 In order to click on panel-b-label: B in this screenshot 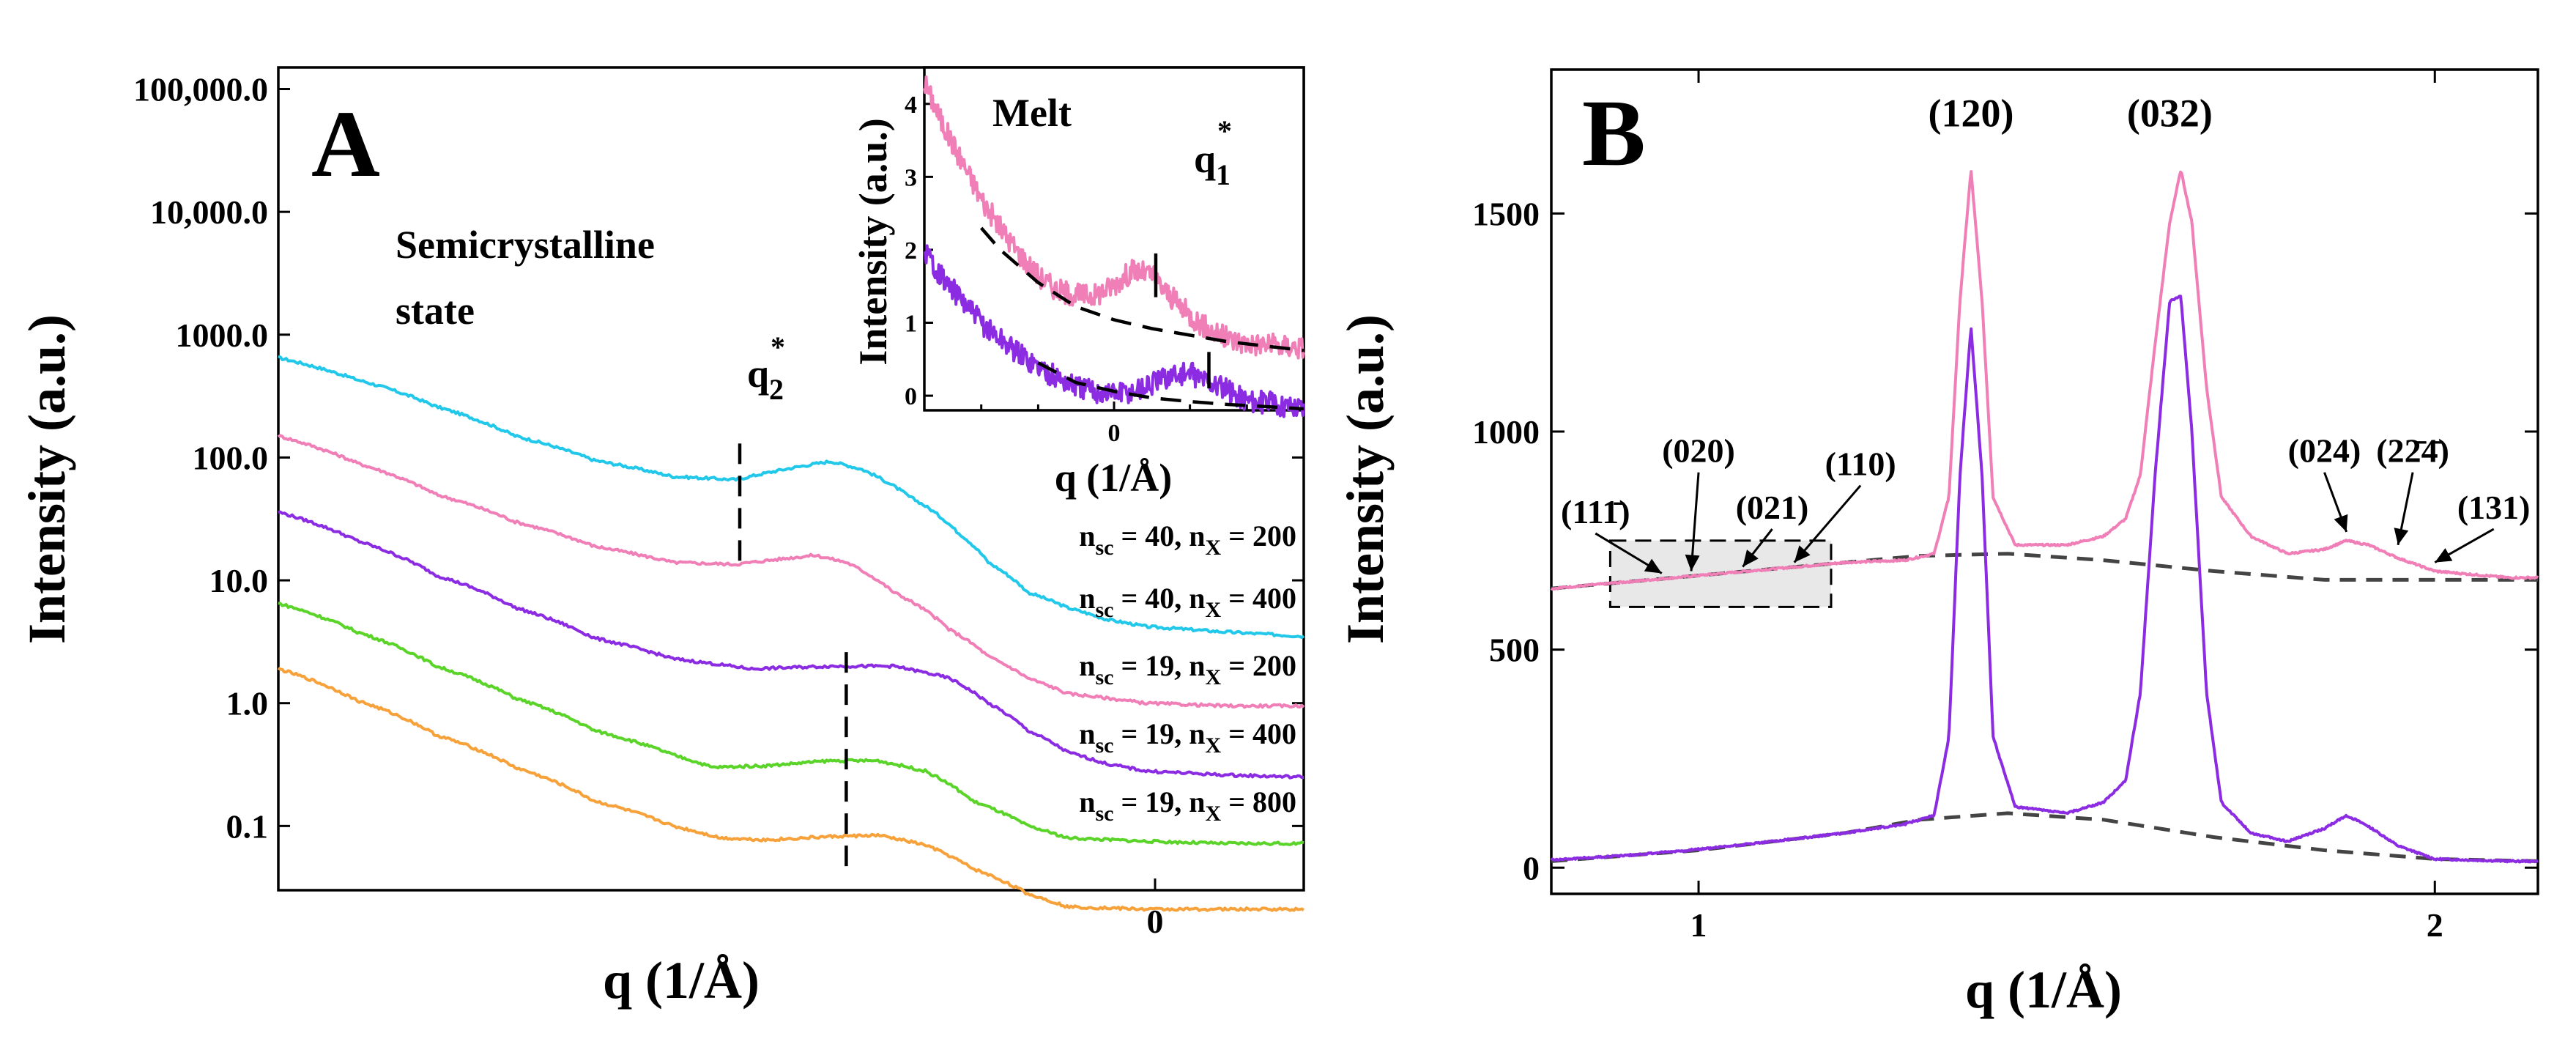, I will do `click(1614, 133)`.